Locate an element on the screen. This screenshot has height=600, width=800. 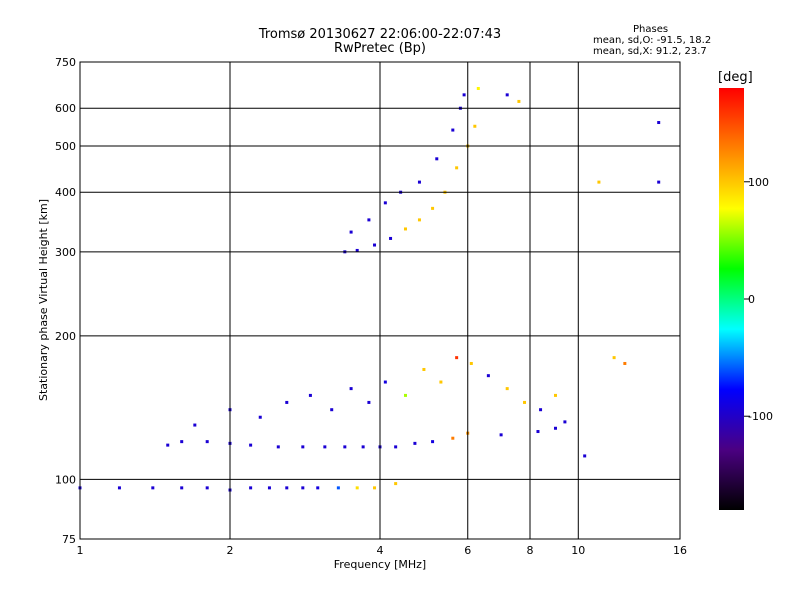
x-tick-label: 8 is located at coordinates (530, 550).